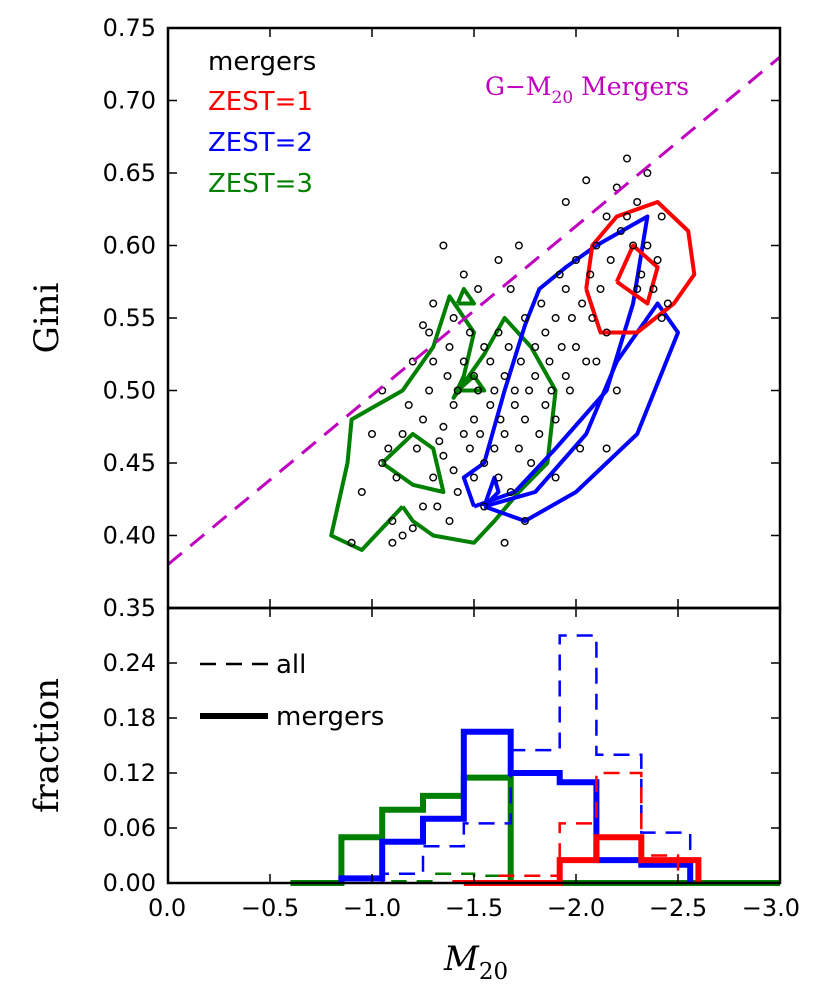 This screenshot has width=830, height=996. What do you see at coordinates (129, 608) in the screenshot?
I see `top-y-tick-label: 0.35` at bounding box center [129, 608].